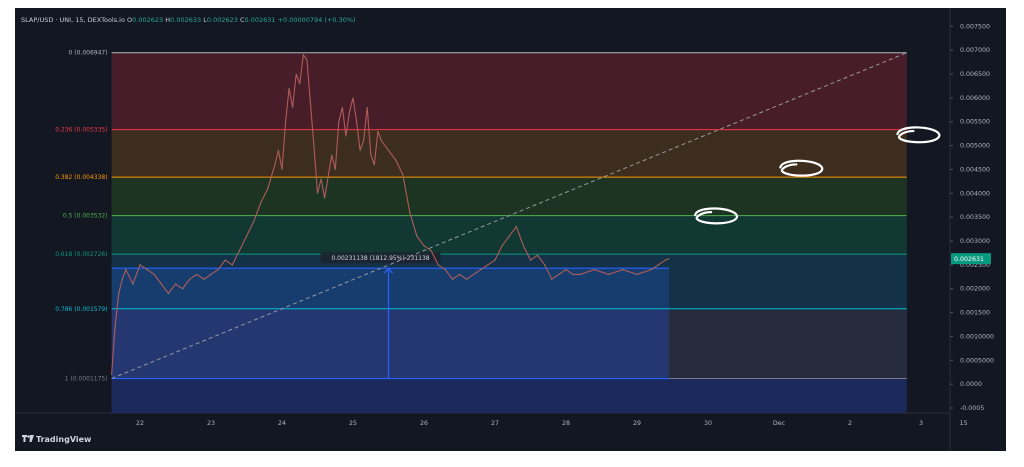  I want to click on fib-label-4: 0.618 (0.002726), so click(81, 254).